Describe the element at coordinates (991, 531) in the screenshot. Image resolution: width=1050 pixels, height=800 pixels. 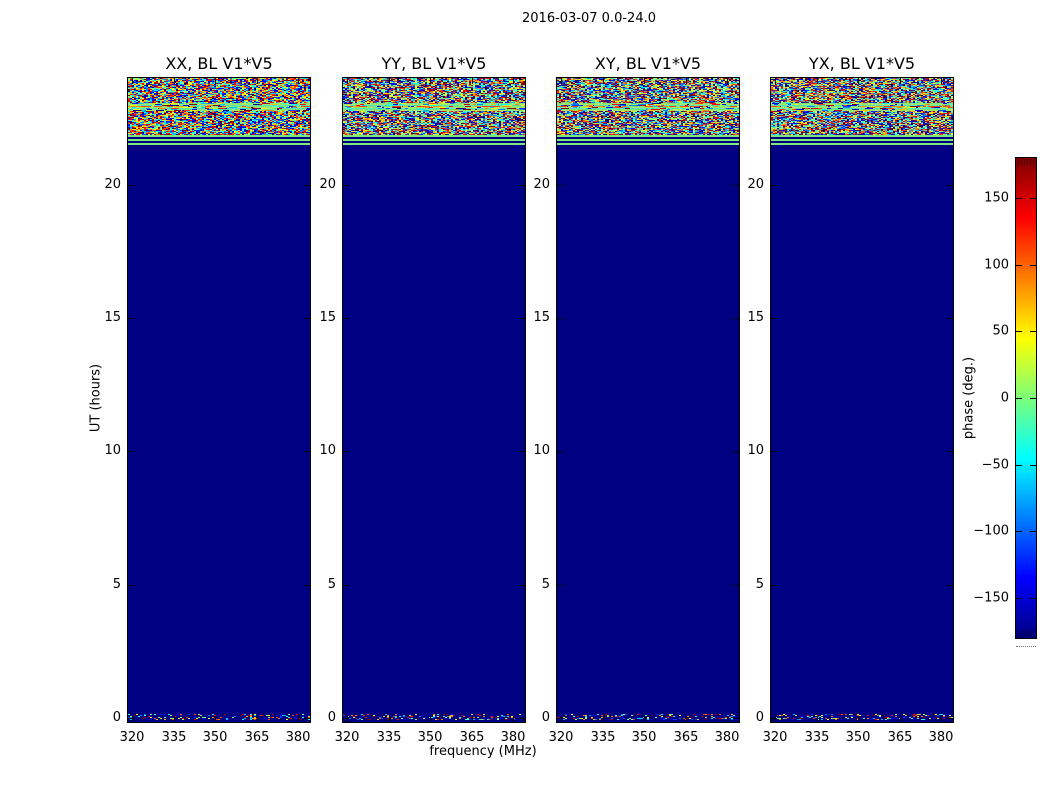
I see `colorbar-tick-label: −100` at that location.